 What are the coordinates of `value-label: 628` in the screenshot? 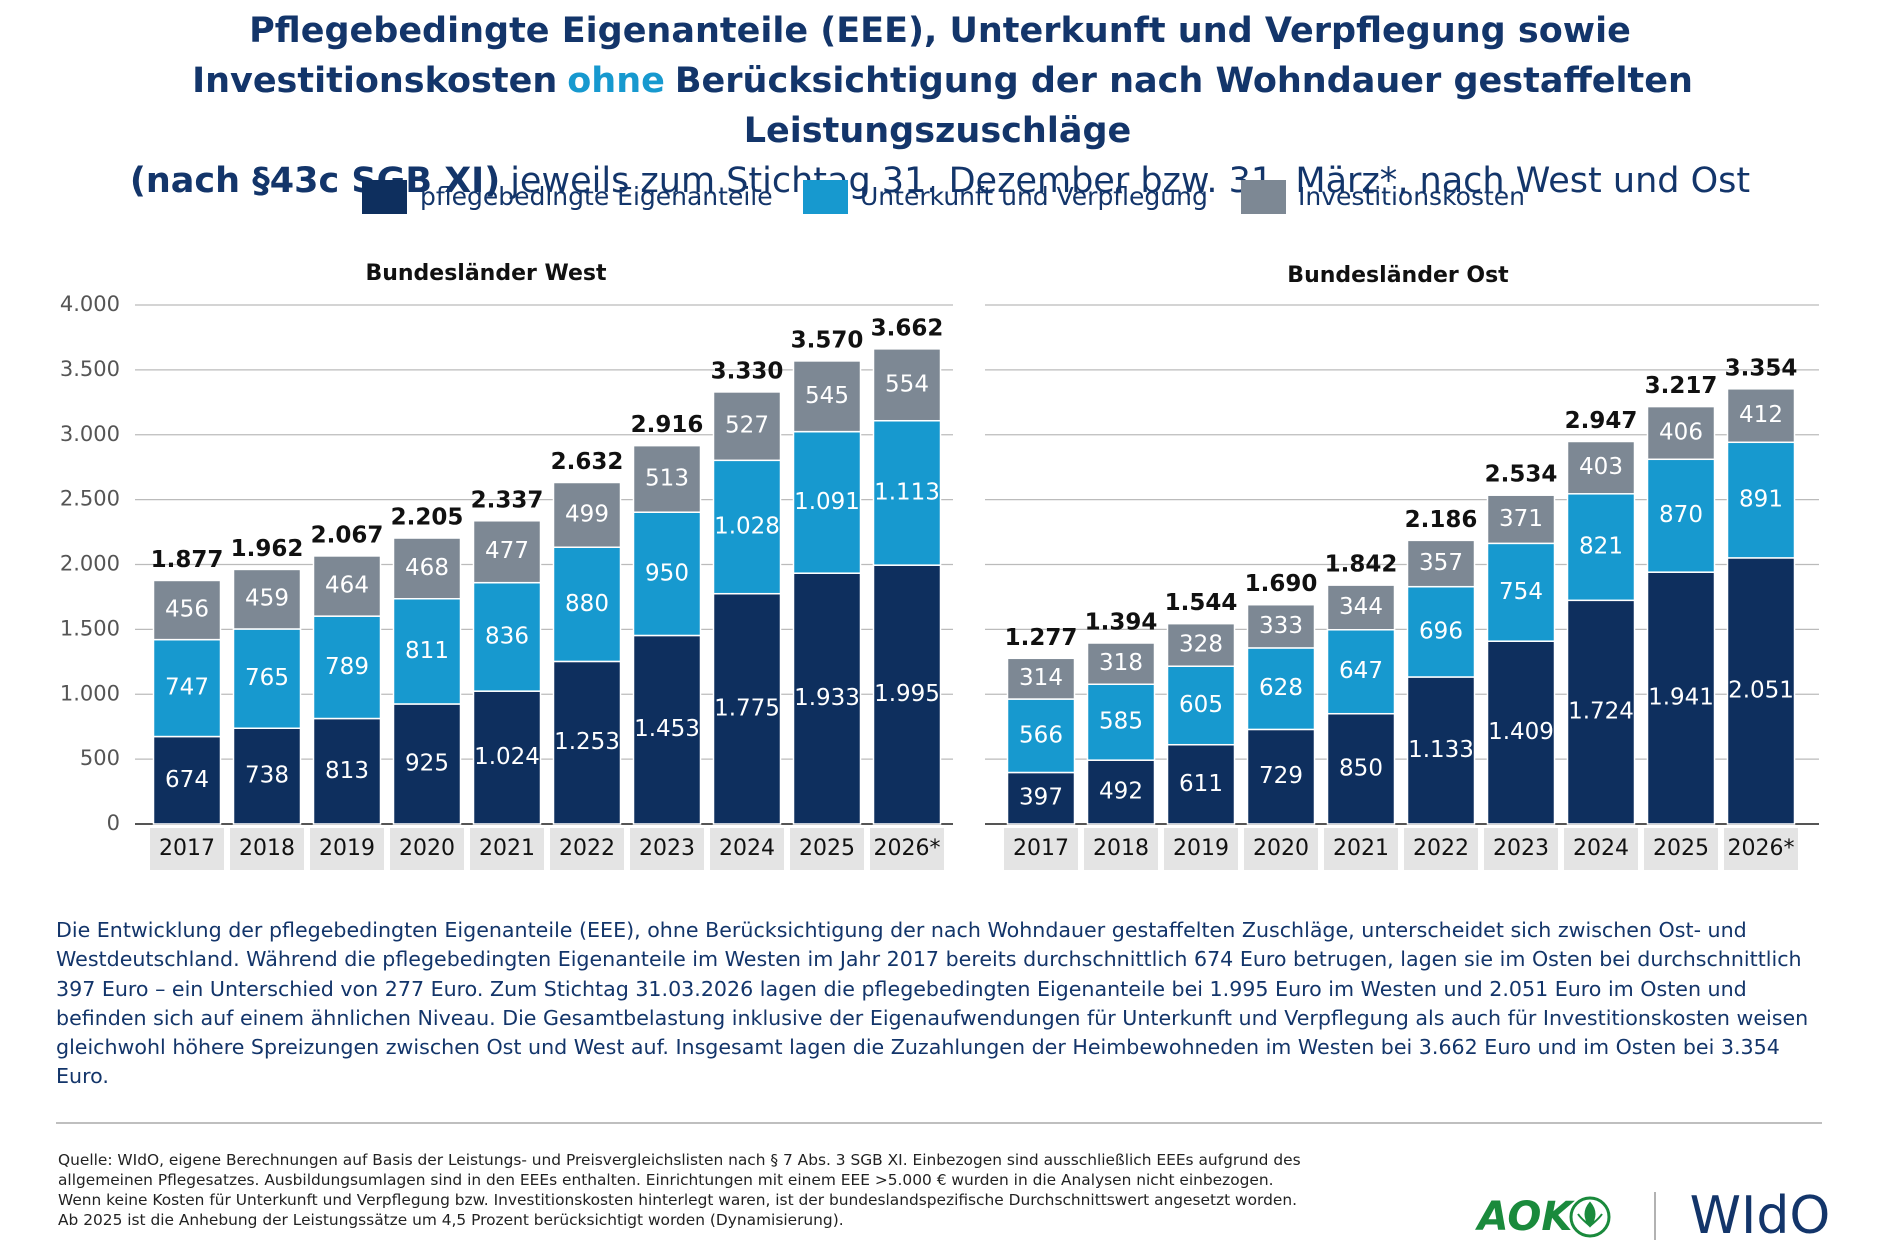 It's located at (1281, 688).